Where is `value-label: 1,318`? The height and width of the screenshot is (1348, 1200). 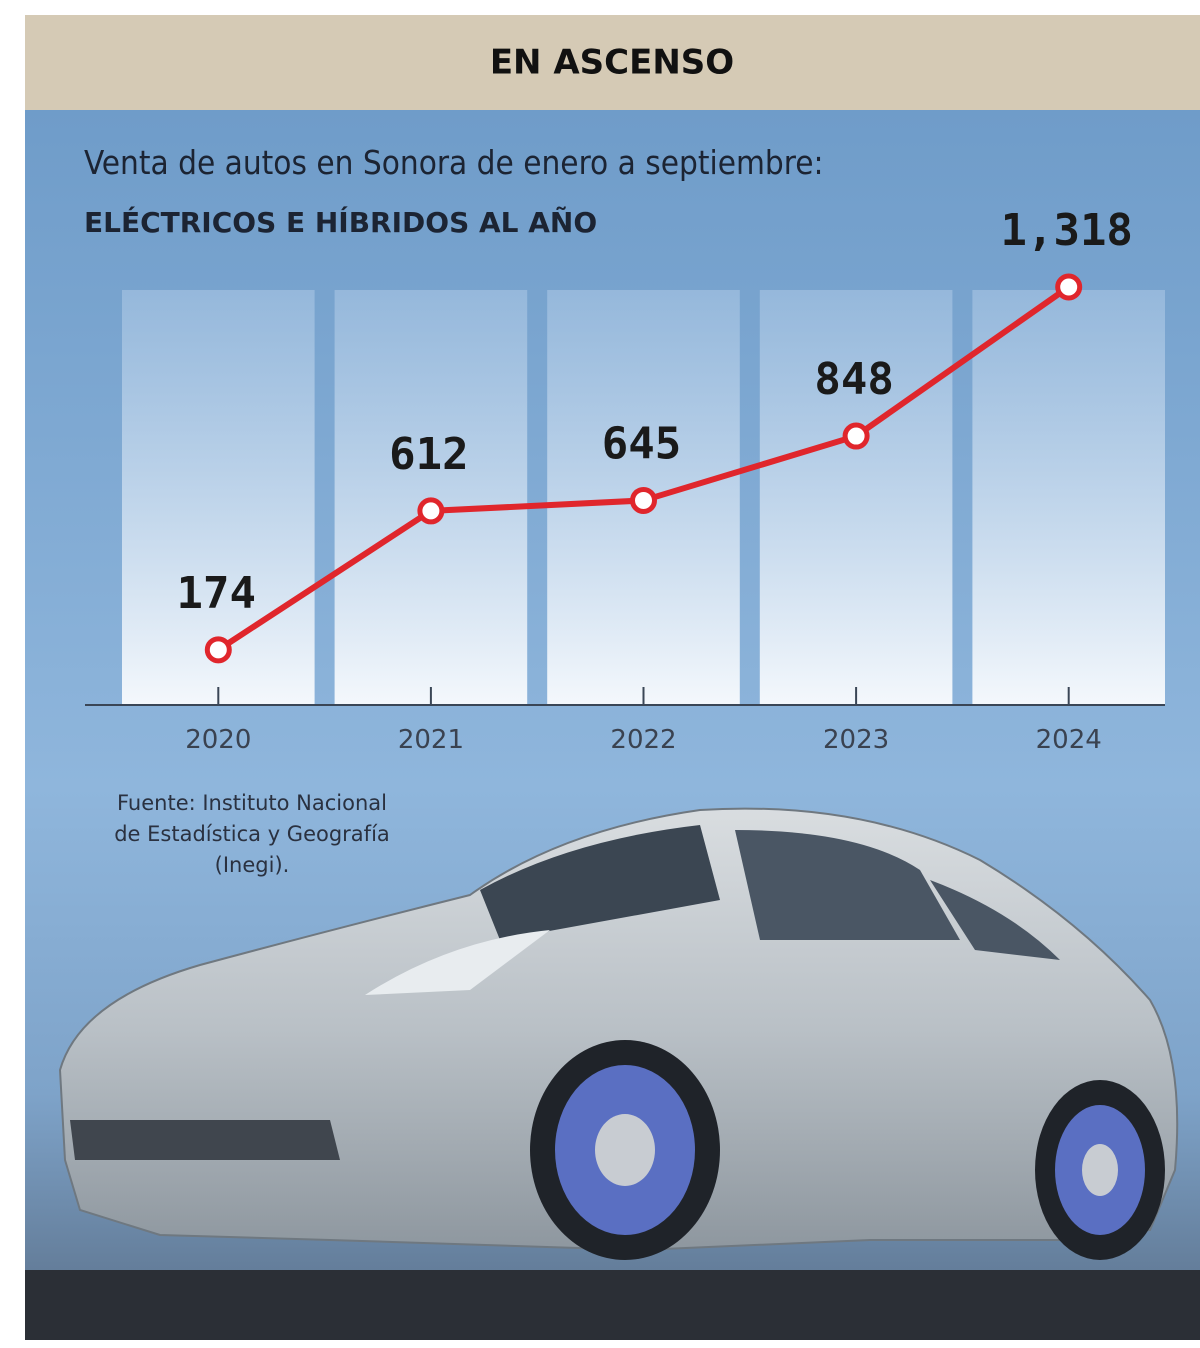 value-label: 1,318 is located at coordinates (1066, 230).